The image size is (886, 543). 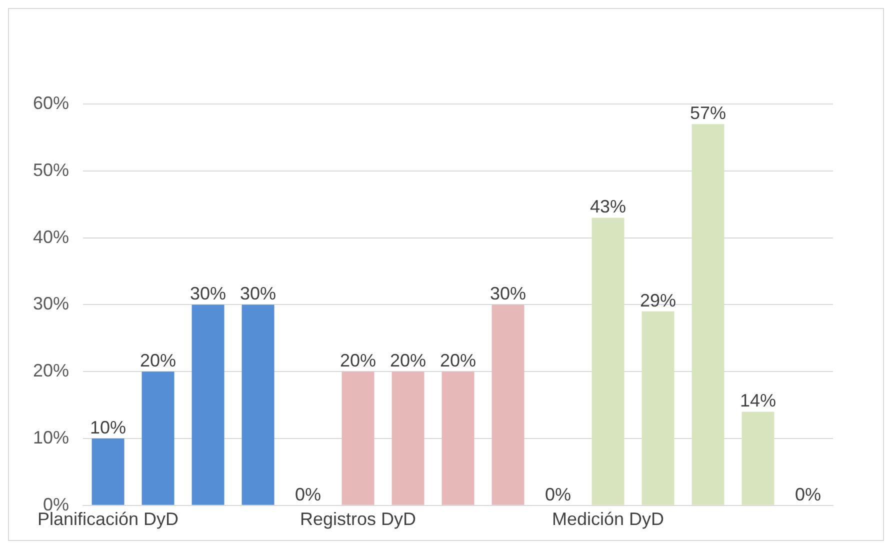 I want to click on data-label: 10%, so click(x=108, y=427).